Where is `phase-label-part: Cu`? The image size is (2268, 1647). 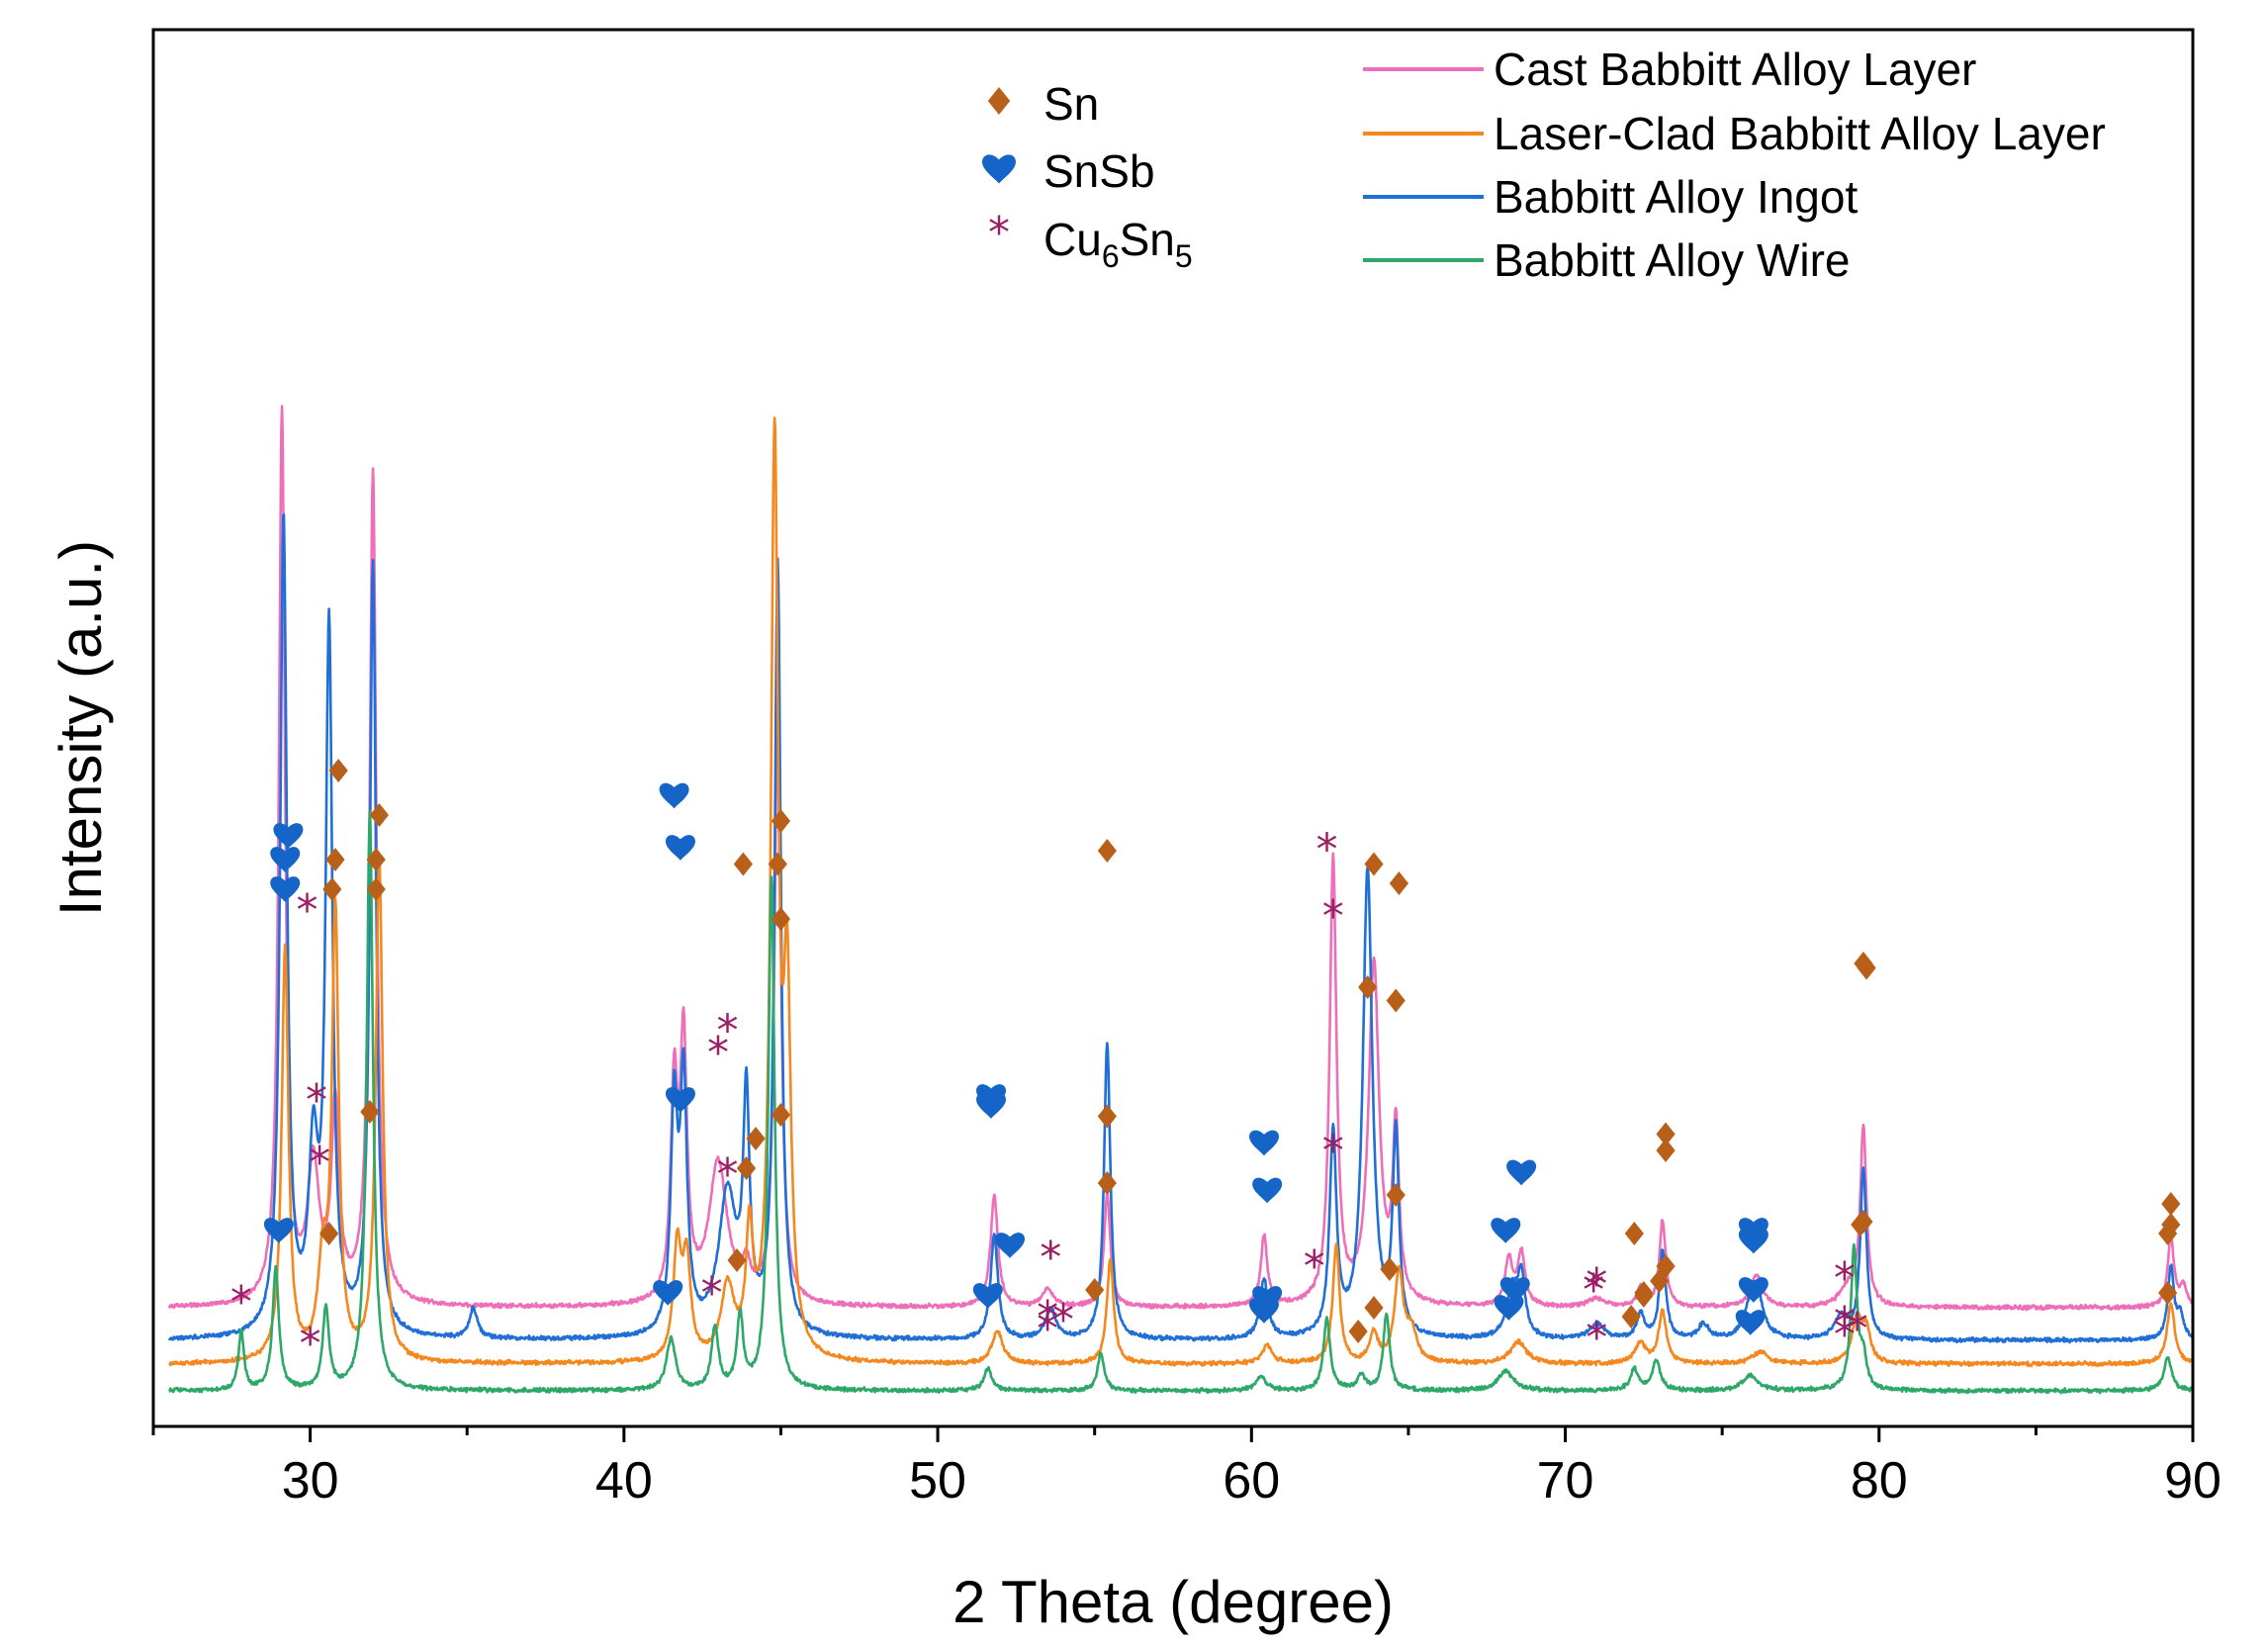
phase-label-part: Cu is located at coordinates (1072, 239).